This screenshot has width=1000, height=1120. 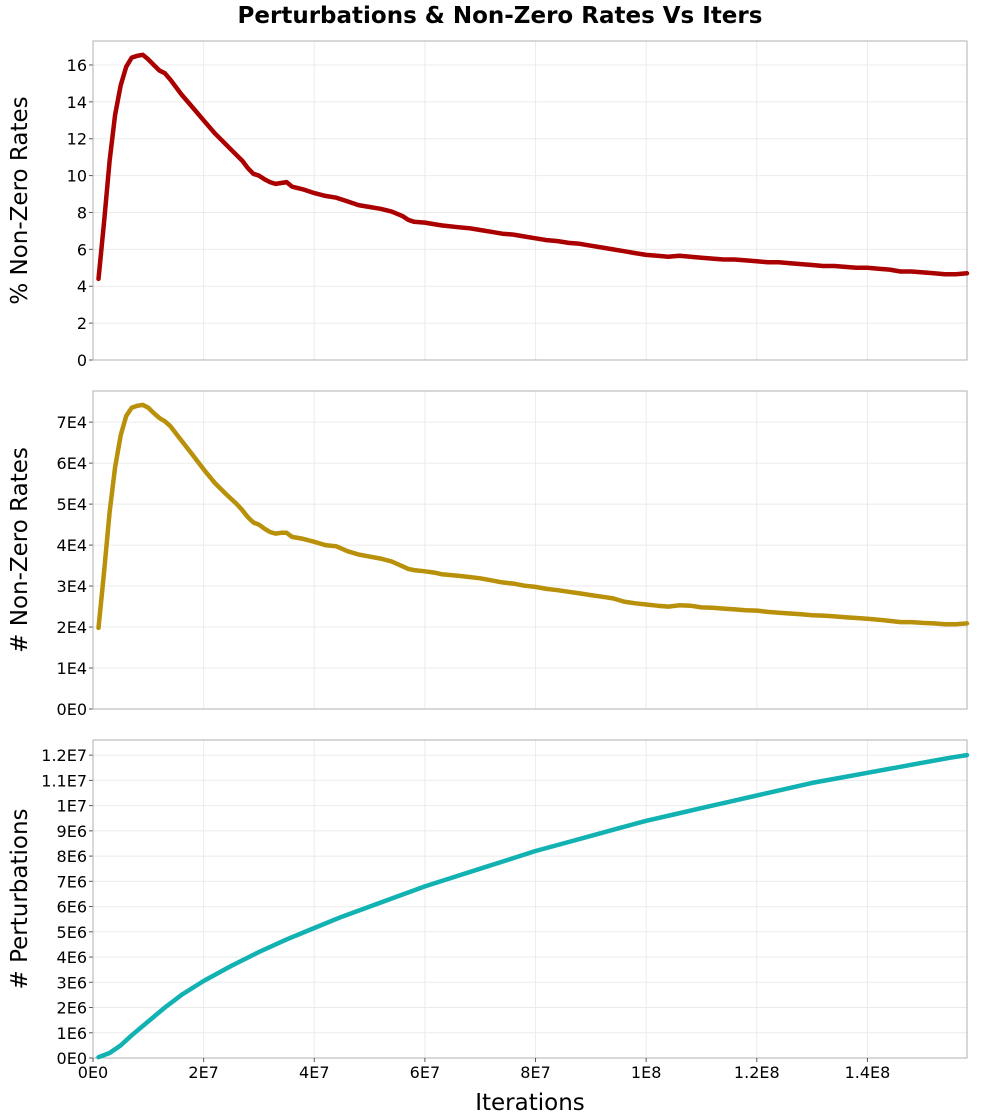 What do you see at coordinates (868, 1072) in the screenshot?
I see `x-tick-label: 1.4E8` at bounding box center [868, 1072].